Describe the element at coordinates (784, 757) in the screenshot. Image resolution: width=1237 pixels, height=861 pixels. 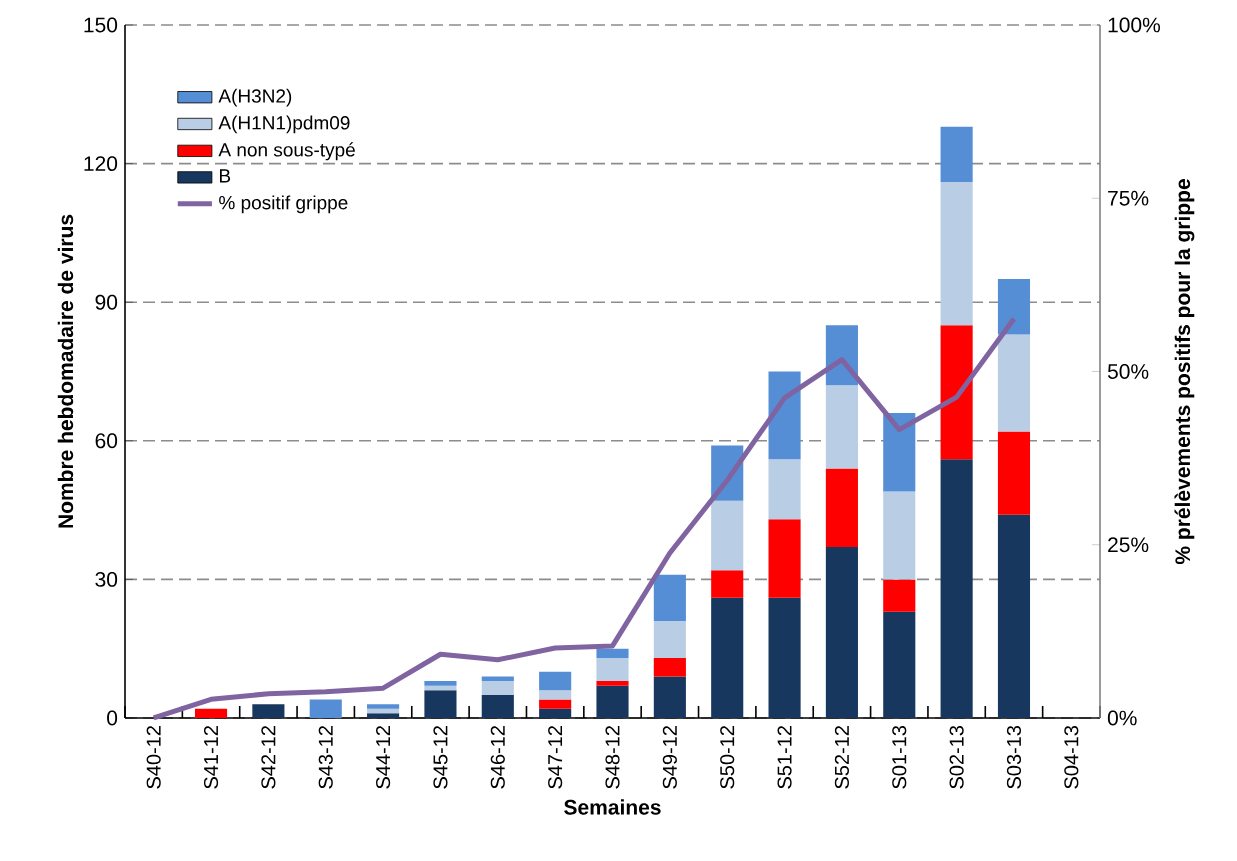
I see `x-tick-label: S51-12` at that location.